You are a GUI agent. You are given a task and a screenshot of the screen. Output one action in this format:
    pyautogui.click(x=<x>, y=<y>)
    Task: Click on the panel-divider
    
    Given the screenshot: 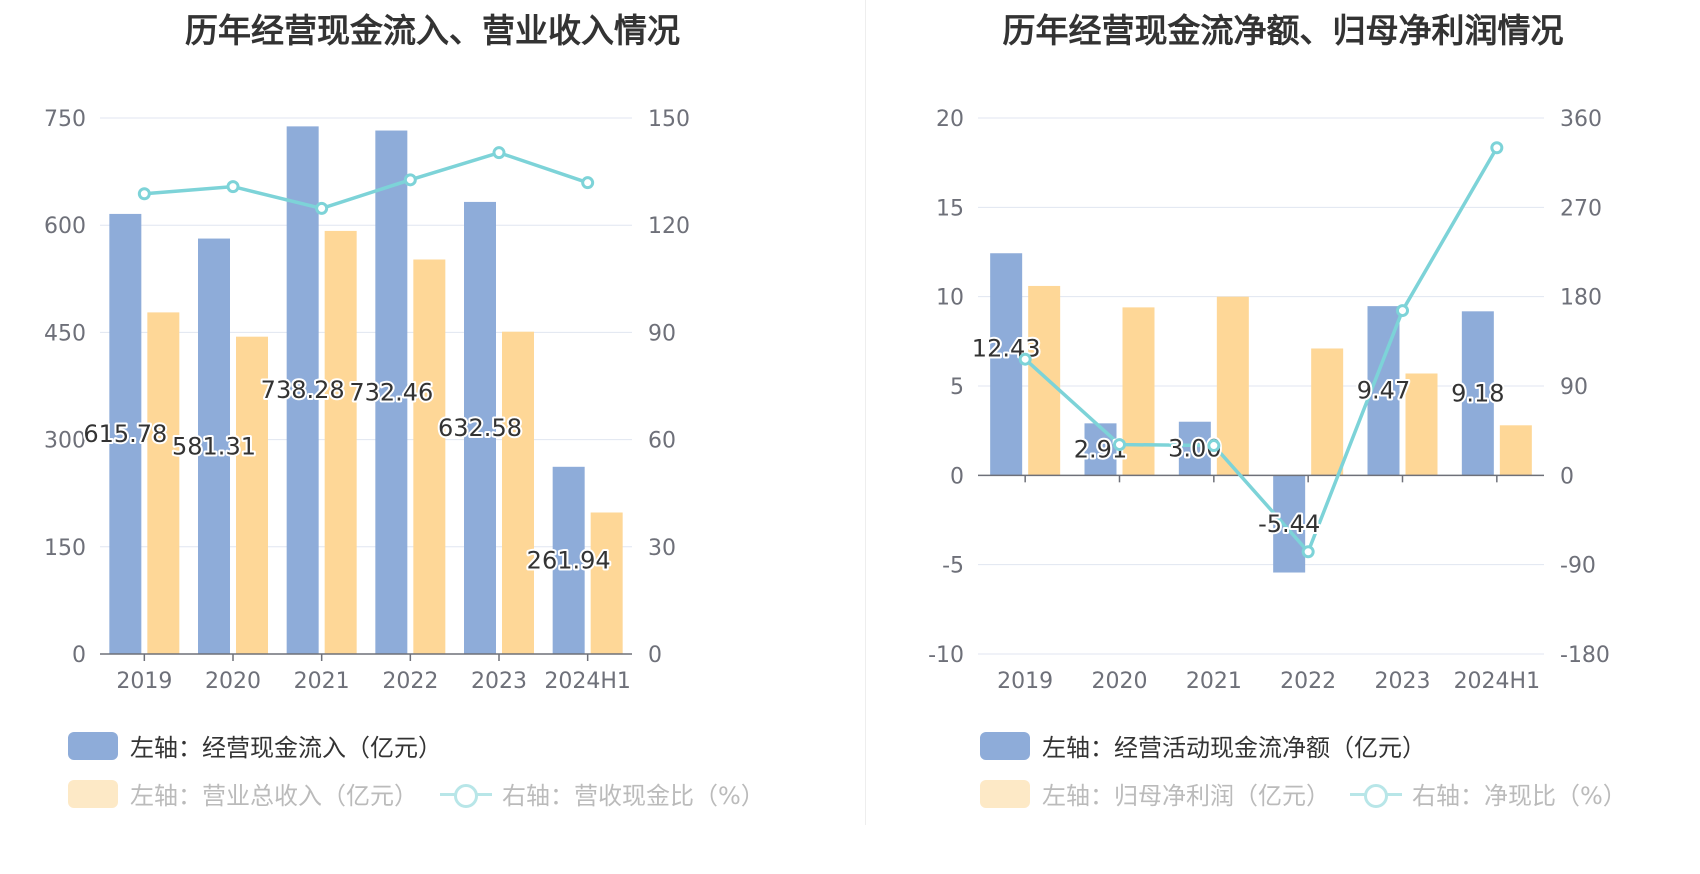 What is the action you would take?
    pyautogui.click(x=865, y=412)
    